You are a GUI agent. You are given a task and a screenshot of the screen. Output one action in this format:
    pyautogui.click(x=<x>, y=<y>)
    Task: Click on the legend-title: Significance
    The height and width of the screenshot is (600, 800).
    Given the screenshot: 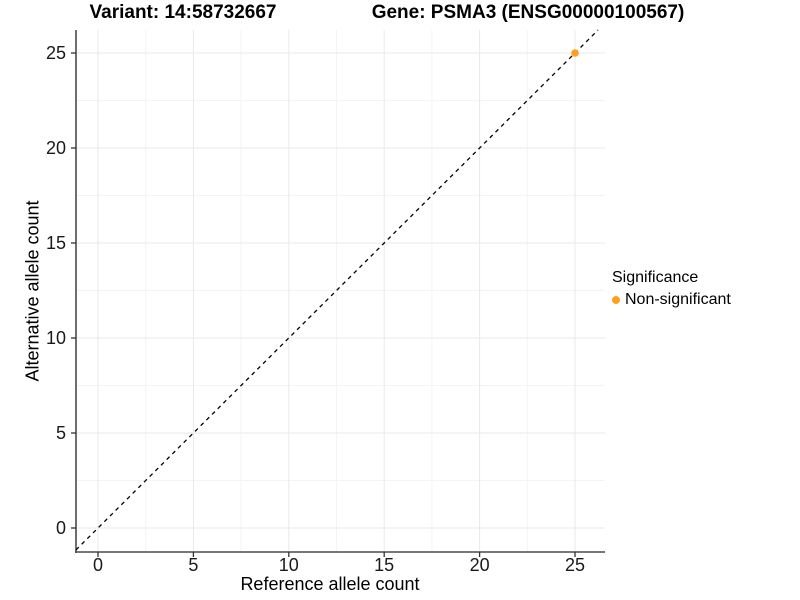 What is the action you would take?
    pyautogui.click(x=655, y=277)
    